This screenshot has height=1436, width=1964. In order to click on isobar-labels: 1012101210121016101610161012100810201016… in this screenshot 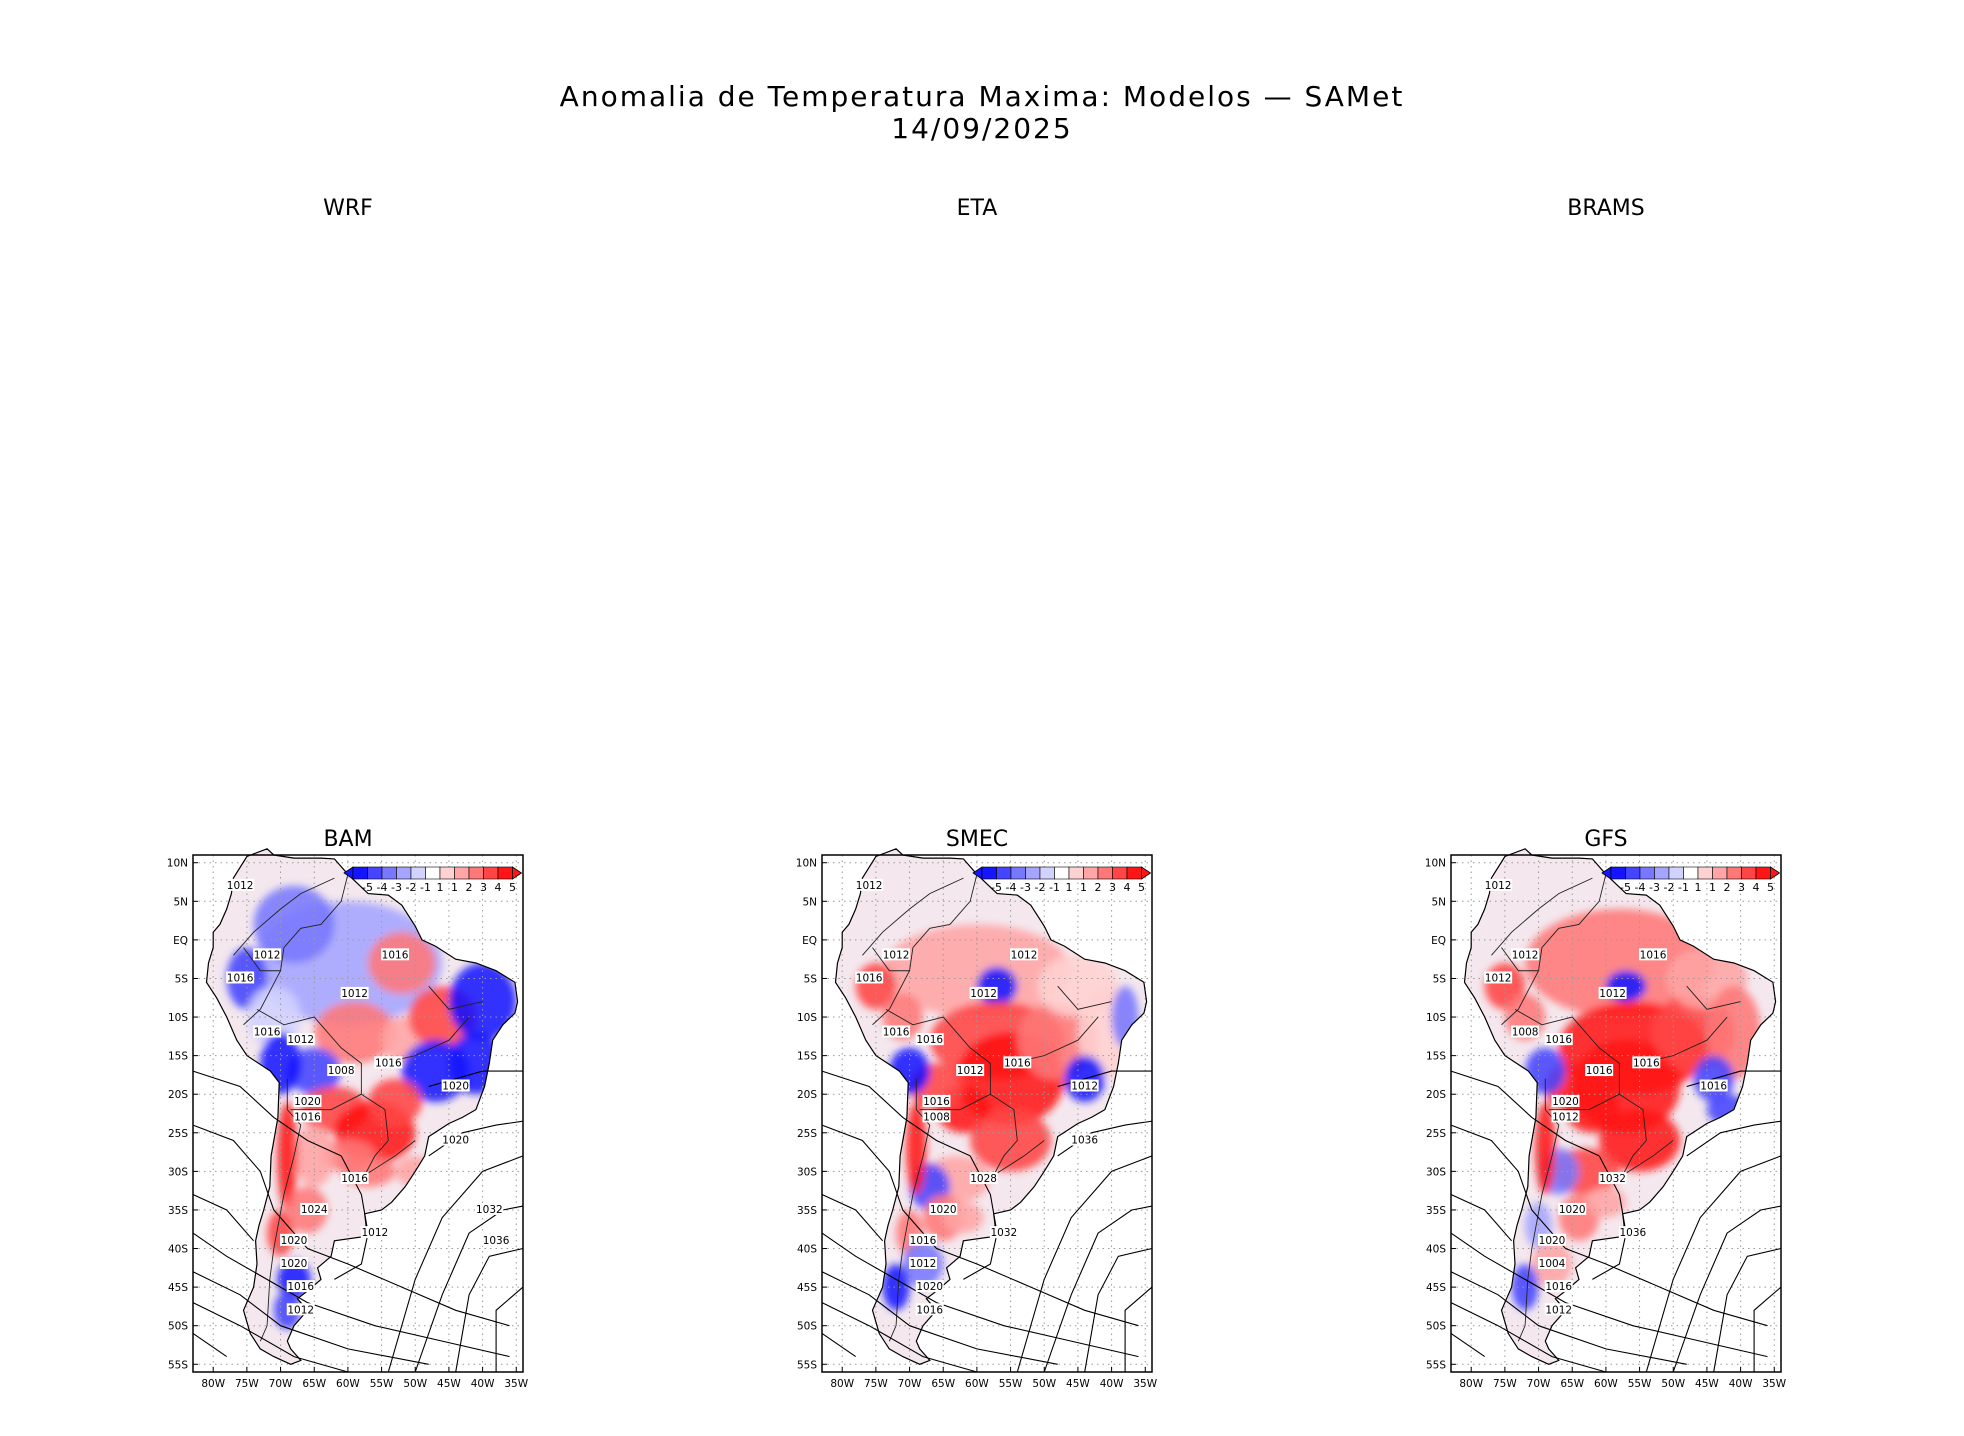, I will do `click(368, 1097)`.